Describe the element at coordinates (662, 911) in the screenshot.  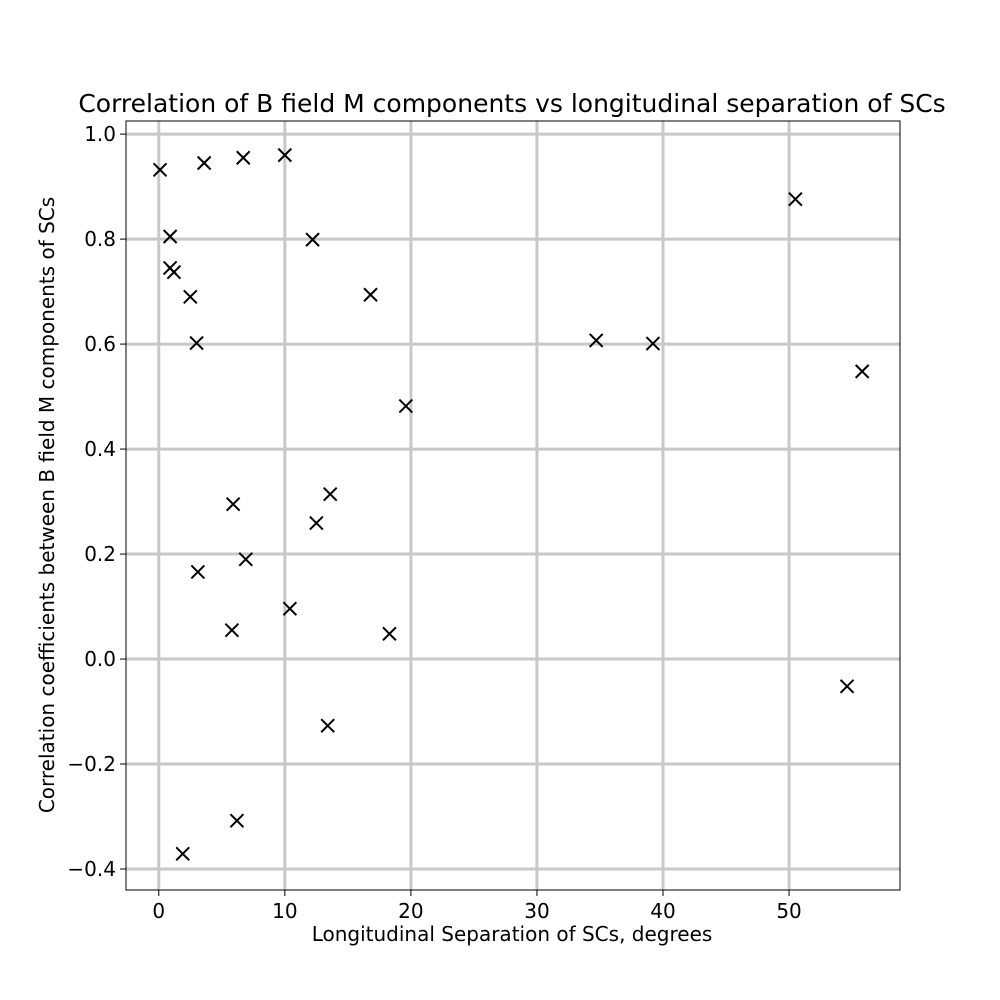
I see `x-tick-label: 40` at that location.